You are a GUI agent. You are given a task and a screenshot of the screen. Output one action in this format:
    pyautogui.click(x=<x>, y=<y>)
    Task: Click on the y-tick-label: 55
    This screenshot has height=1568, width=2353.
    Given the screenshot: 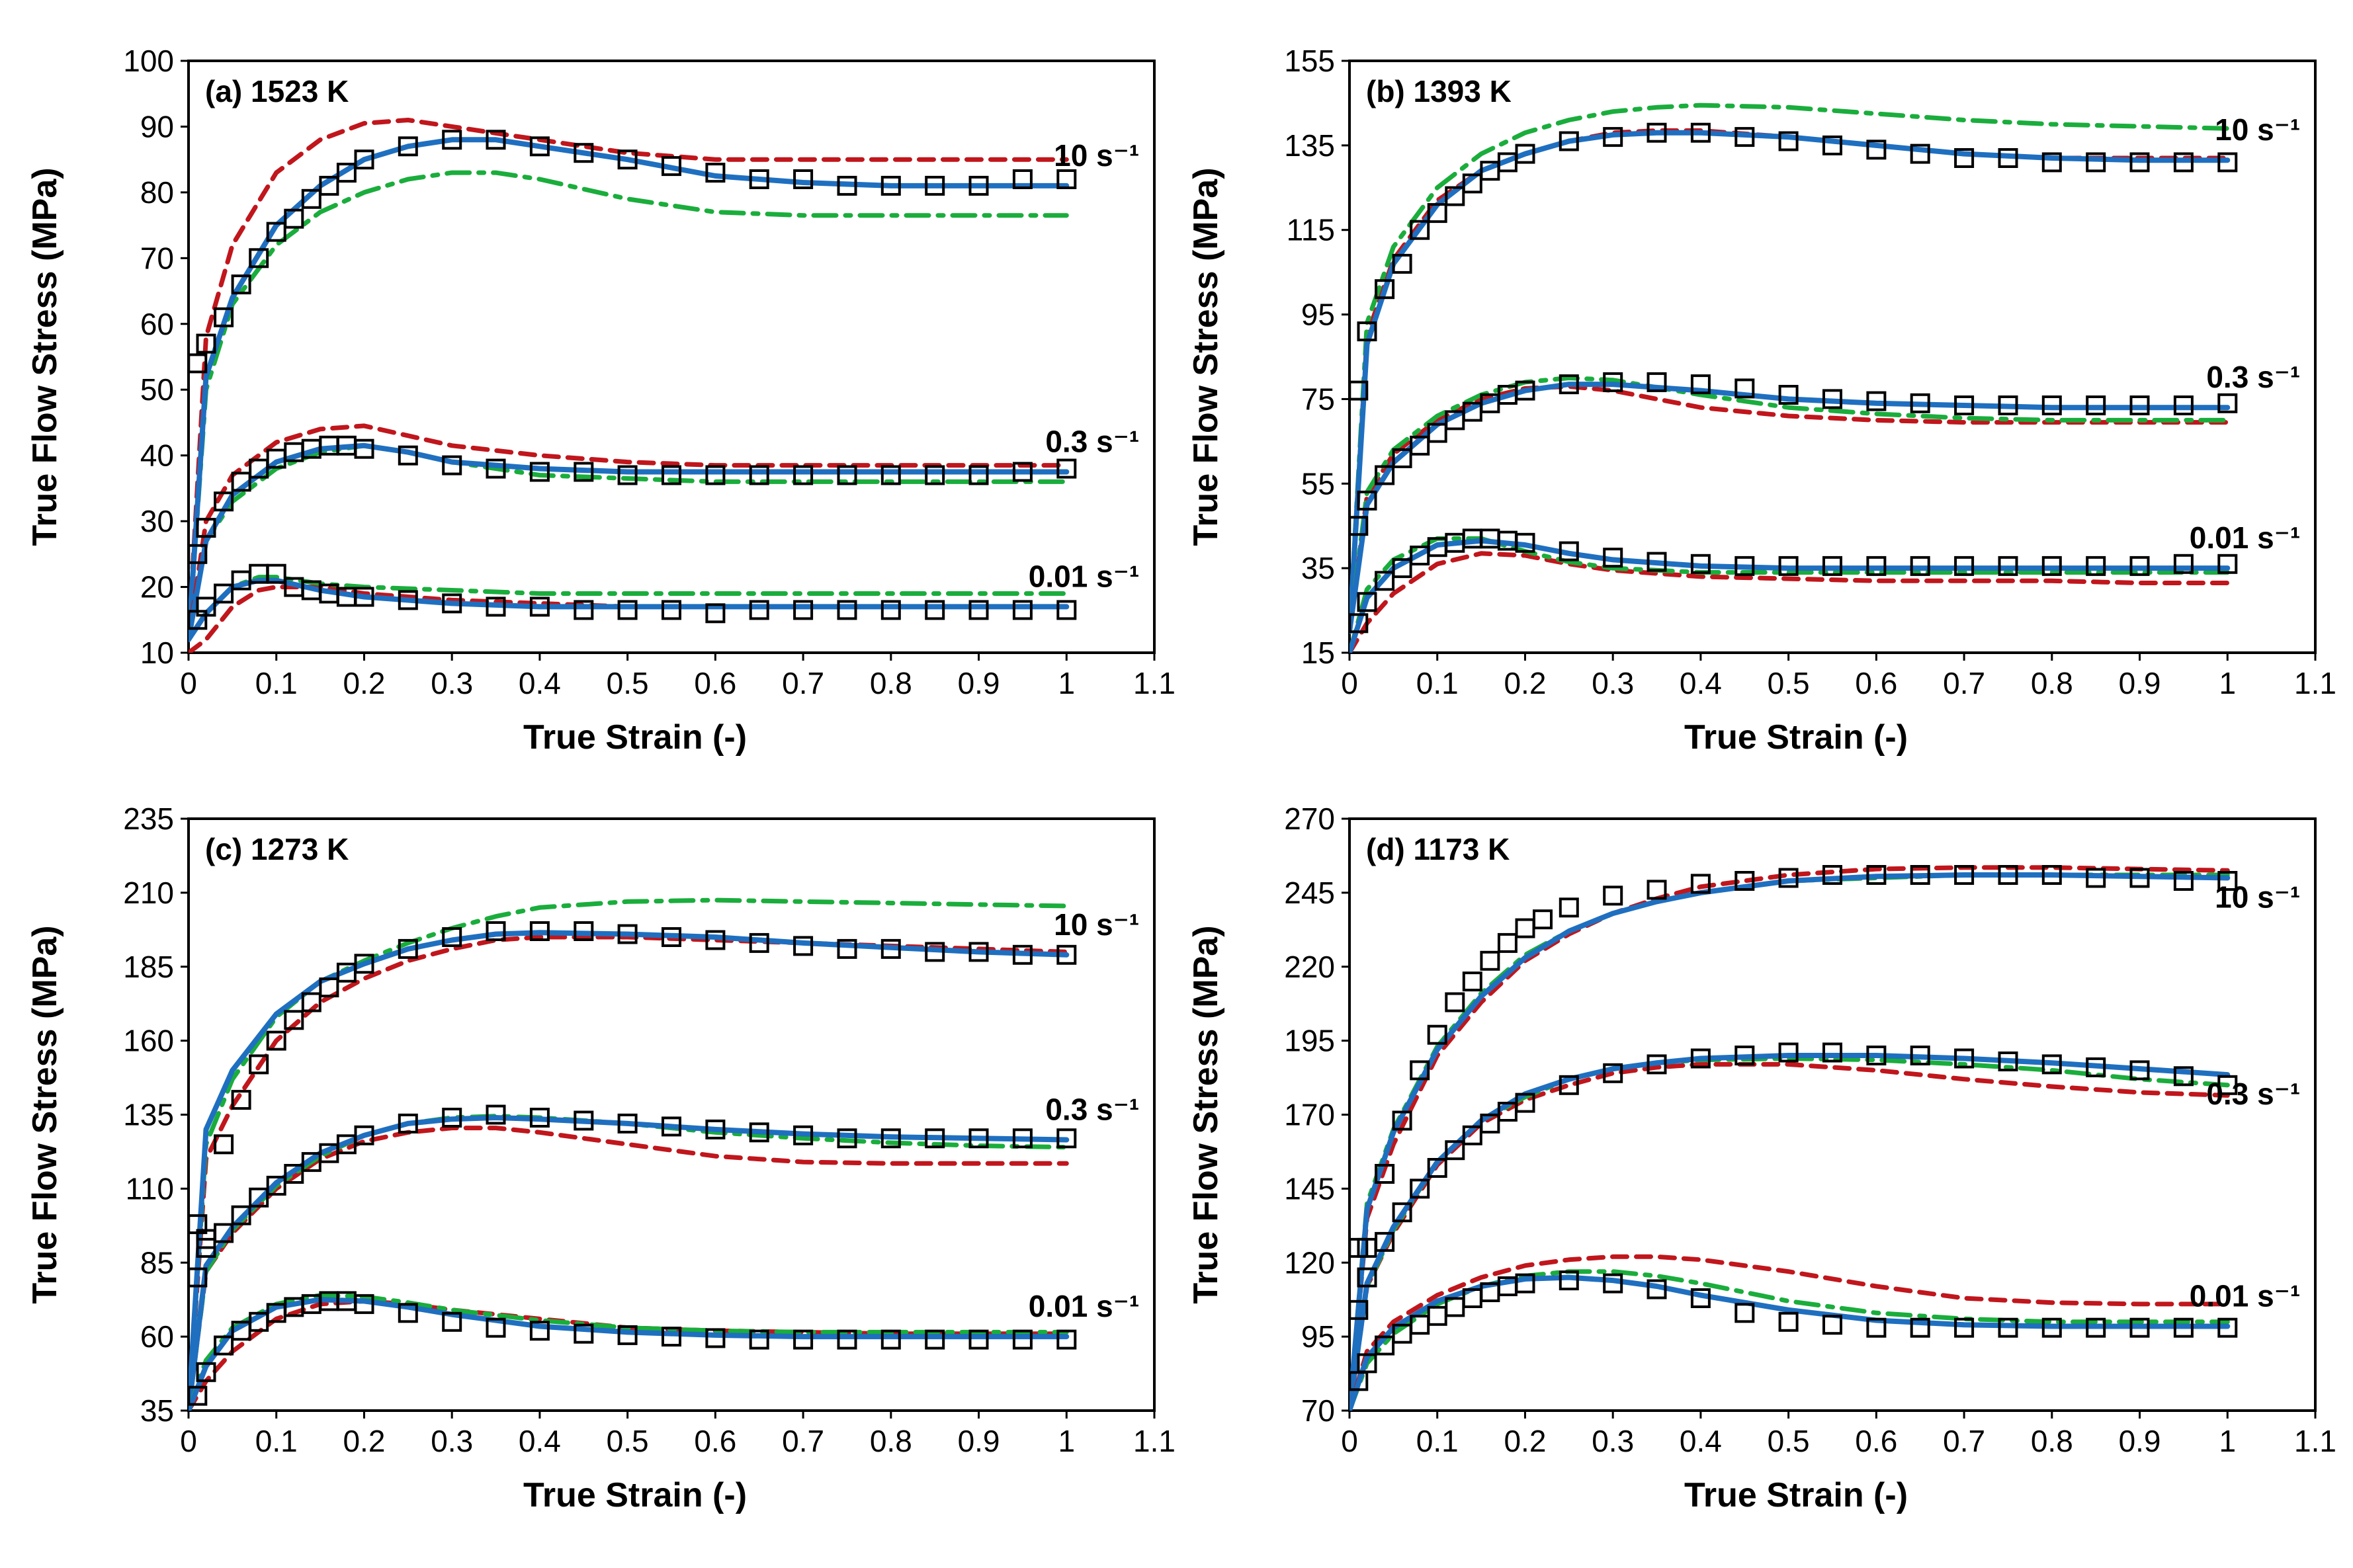 What is the action you would take?
    pyautogui.click(x=1318, y=483)
    